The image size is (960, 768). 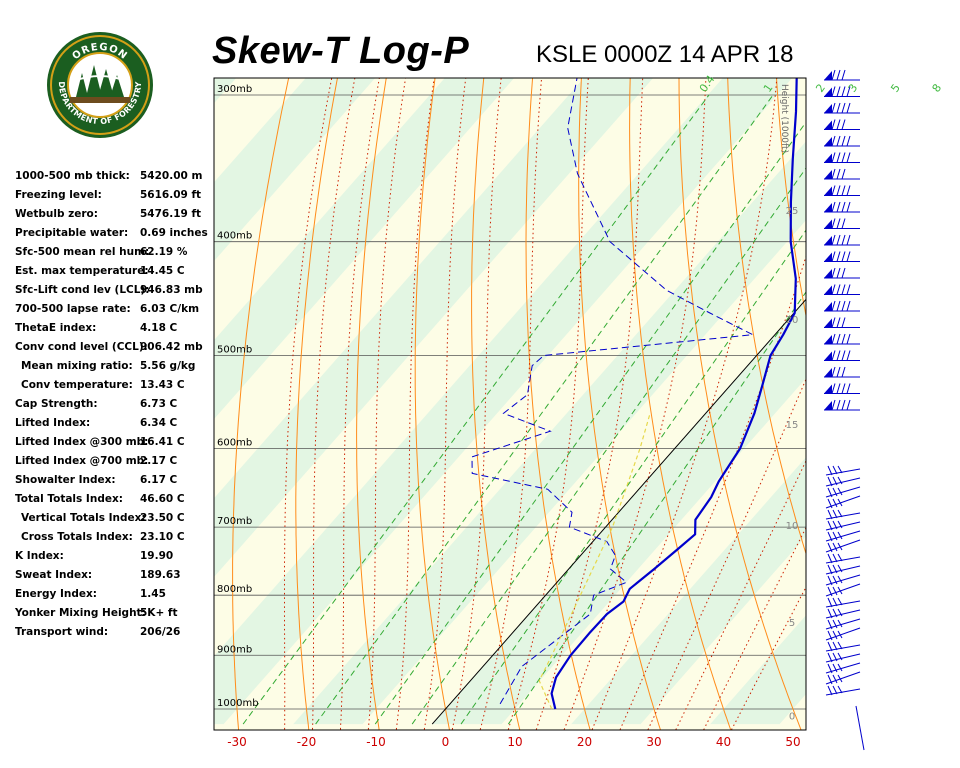 What do you see at coordinates (376, 742) in the screenshot?
I see `temperature-tick-label: -10` at bounding box center [376, 742].